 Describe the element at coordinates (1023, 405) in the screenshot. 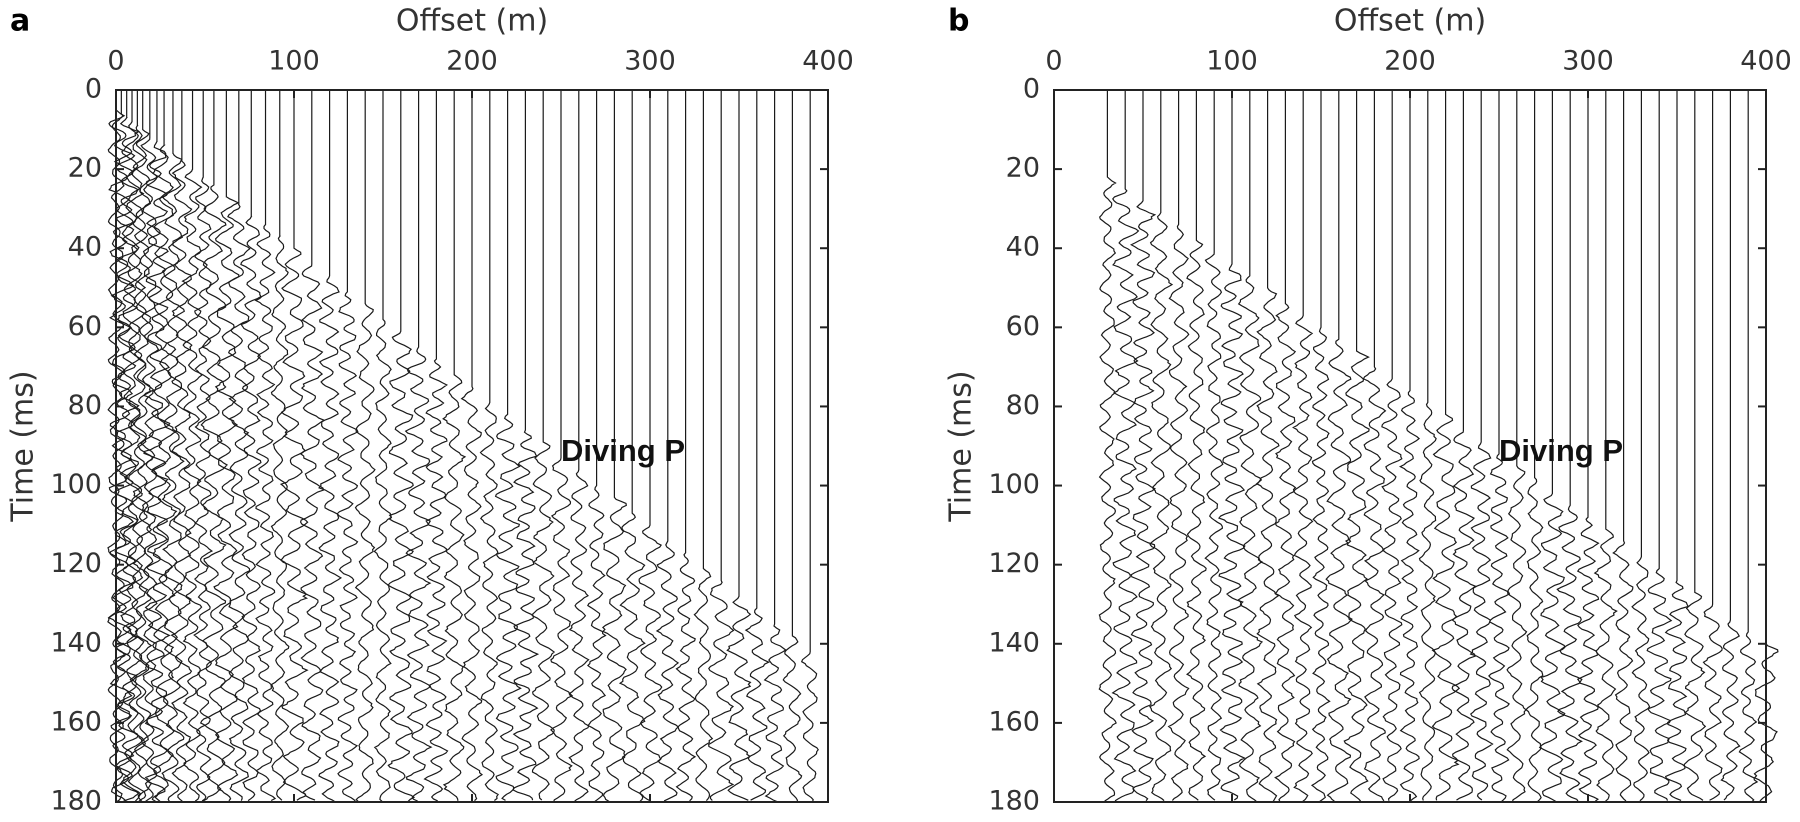

I see `y-tick-label: 80` at that location.